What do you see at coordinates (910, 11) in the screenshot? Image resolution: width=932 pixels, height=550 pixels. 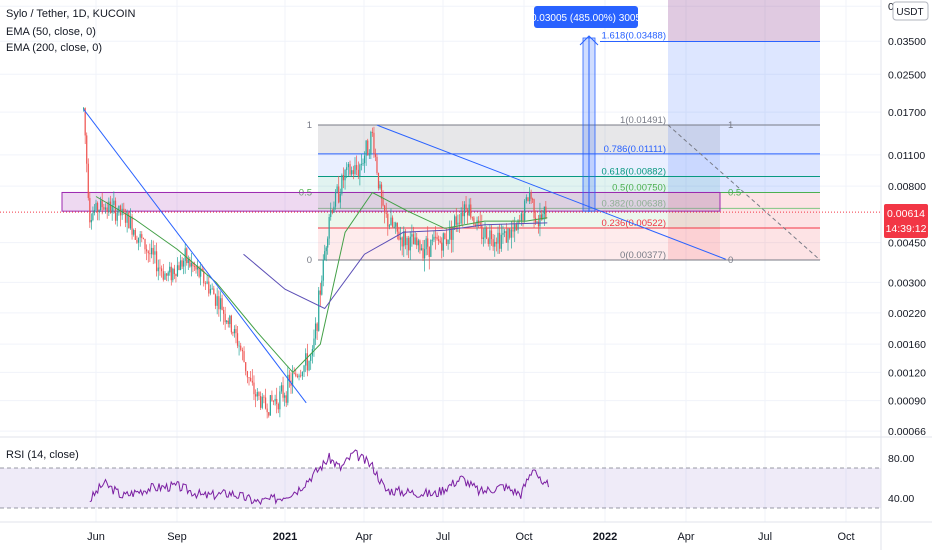 I see `currency-button` at bounding box center [910, 11].